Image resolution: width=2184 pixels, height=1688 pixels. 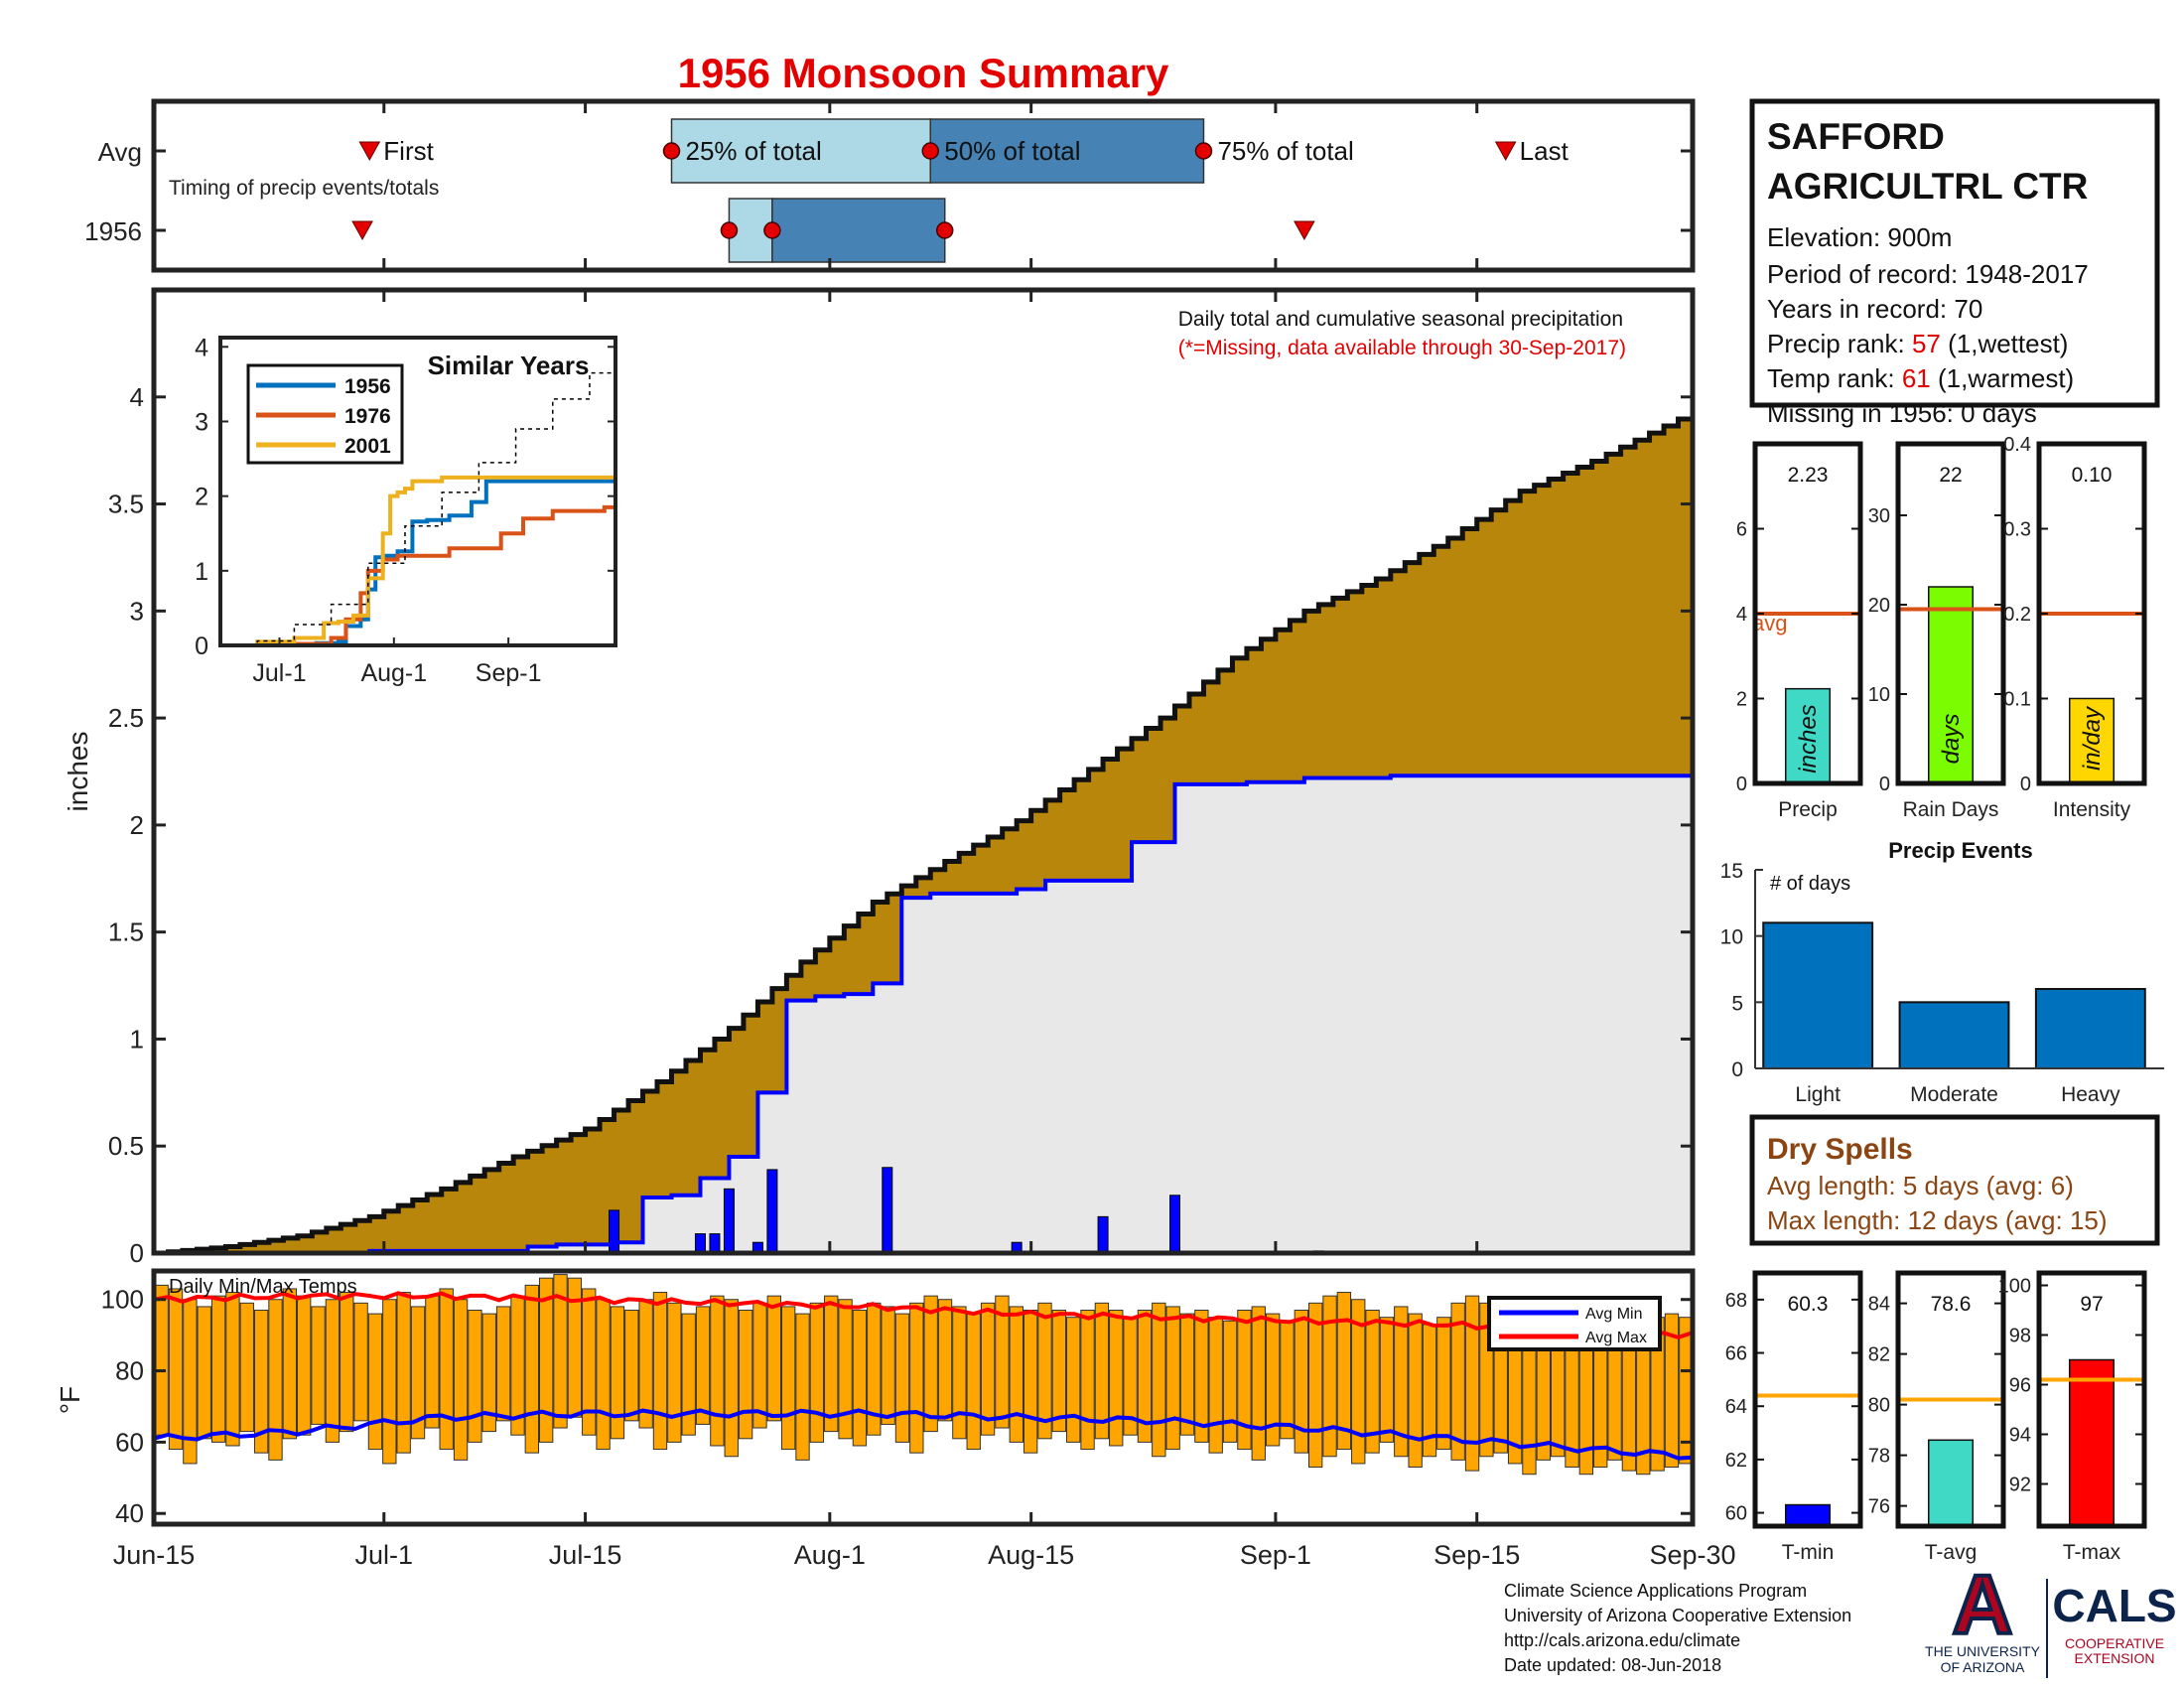 I want to click on temp-plot-area, so click(x=923, y=1375).